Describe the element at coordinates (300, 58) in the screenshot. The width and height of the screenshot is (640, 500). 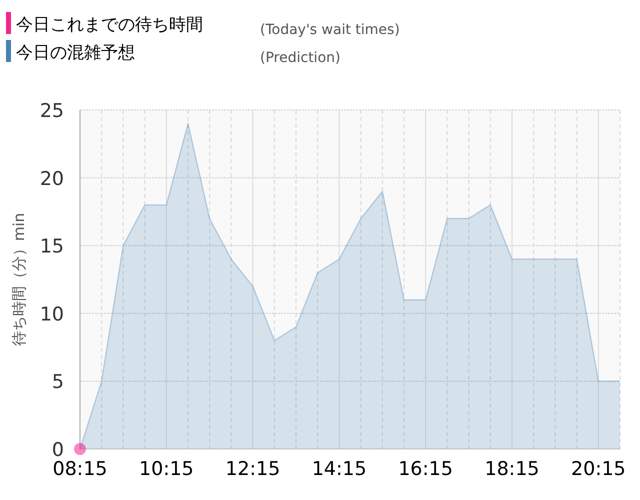
I see `text: (Prediction)` at that location.